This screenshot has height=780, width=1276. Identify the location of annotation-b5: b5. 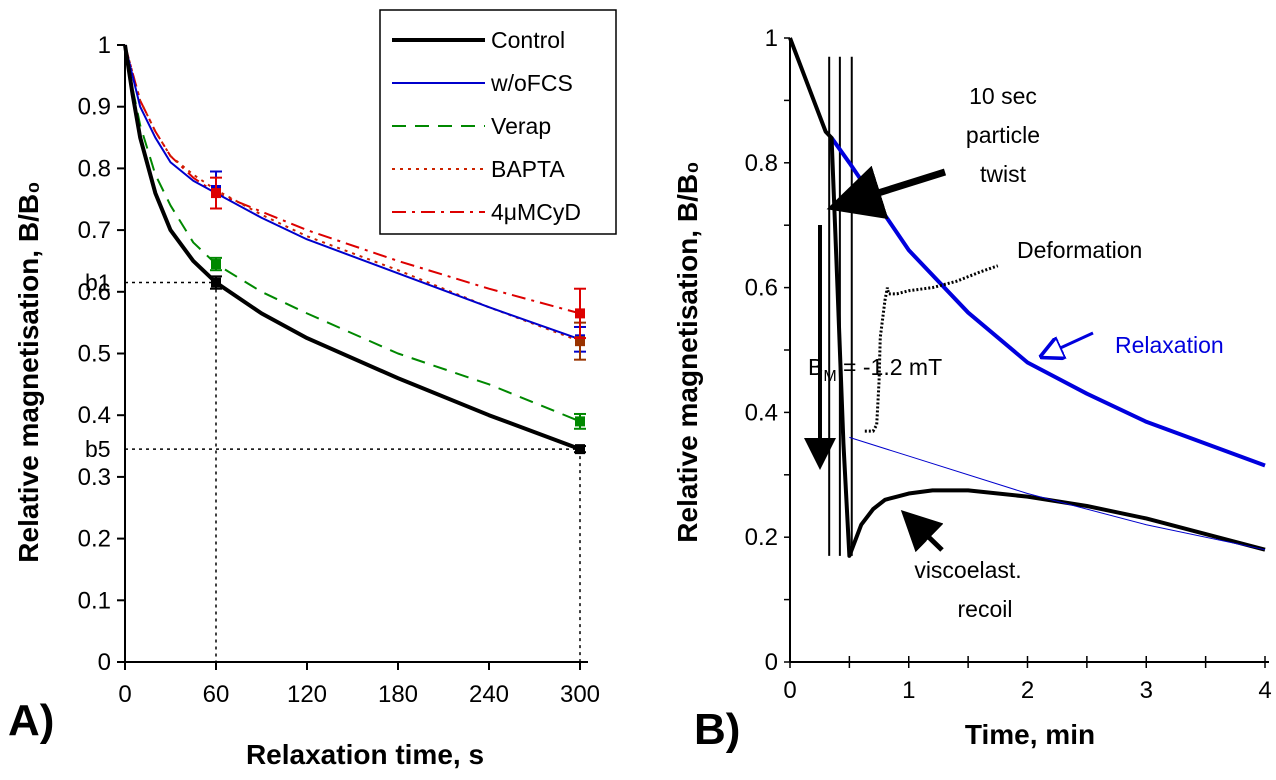
(98, 449).